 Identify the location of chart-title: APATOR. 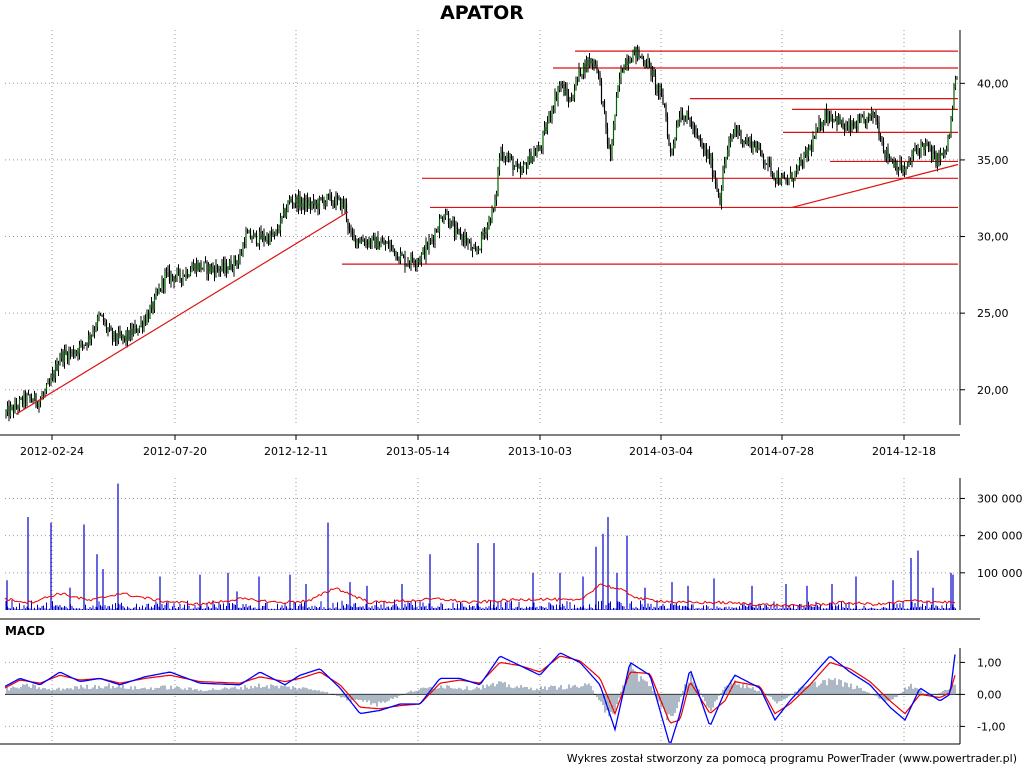
(482, 13).